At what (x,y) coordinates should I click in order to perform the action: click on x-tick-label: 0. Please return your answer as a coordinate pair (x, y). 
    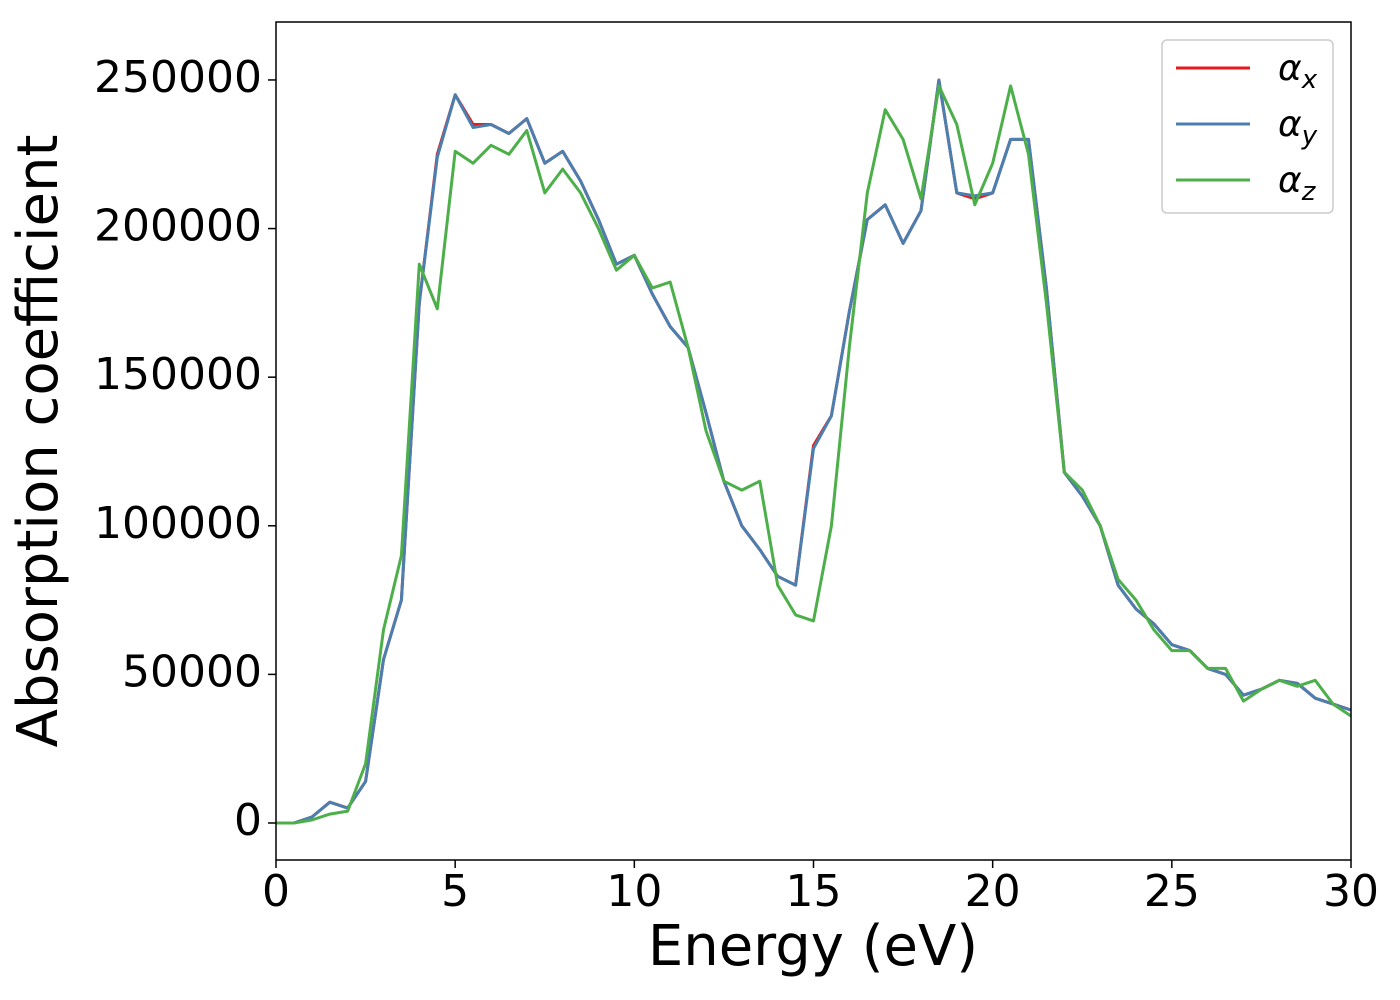
    Looking at the image, I should click on (276, 891).